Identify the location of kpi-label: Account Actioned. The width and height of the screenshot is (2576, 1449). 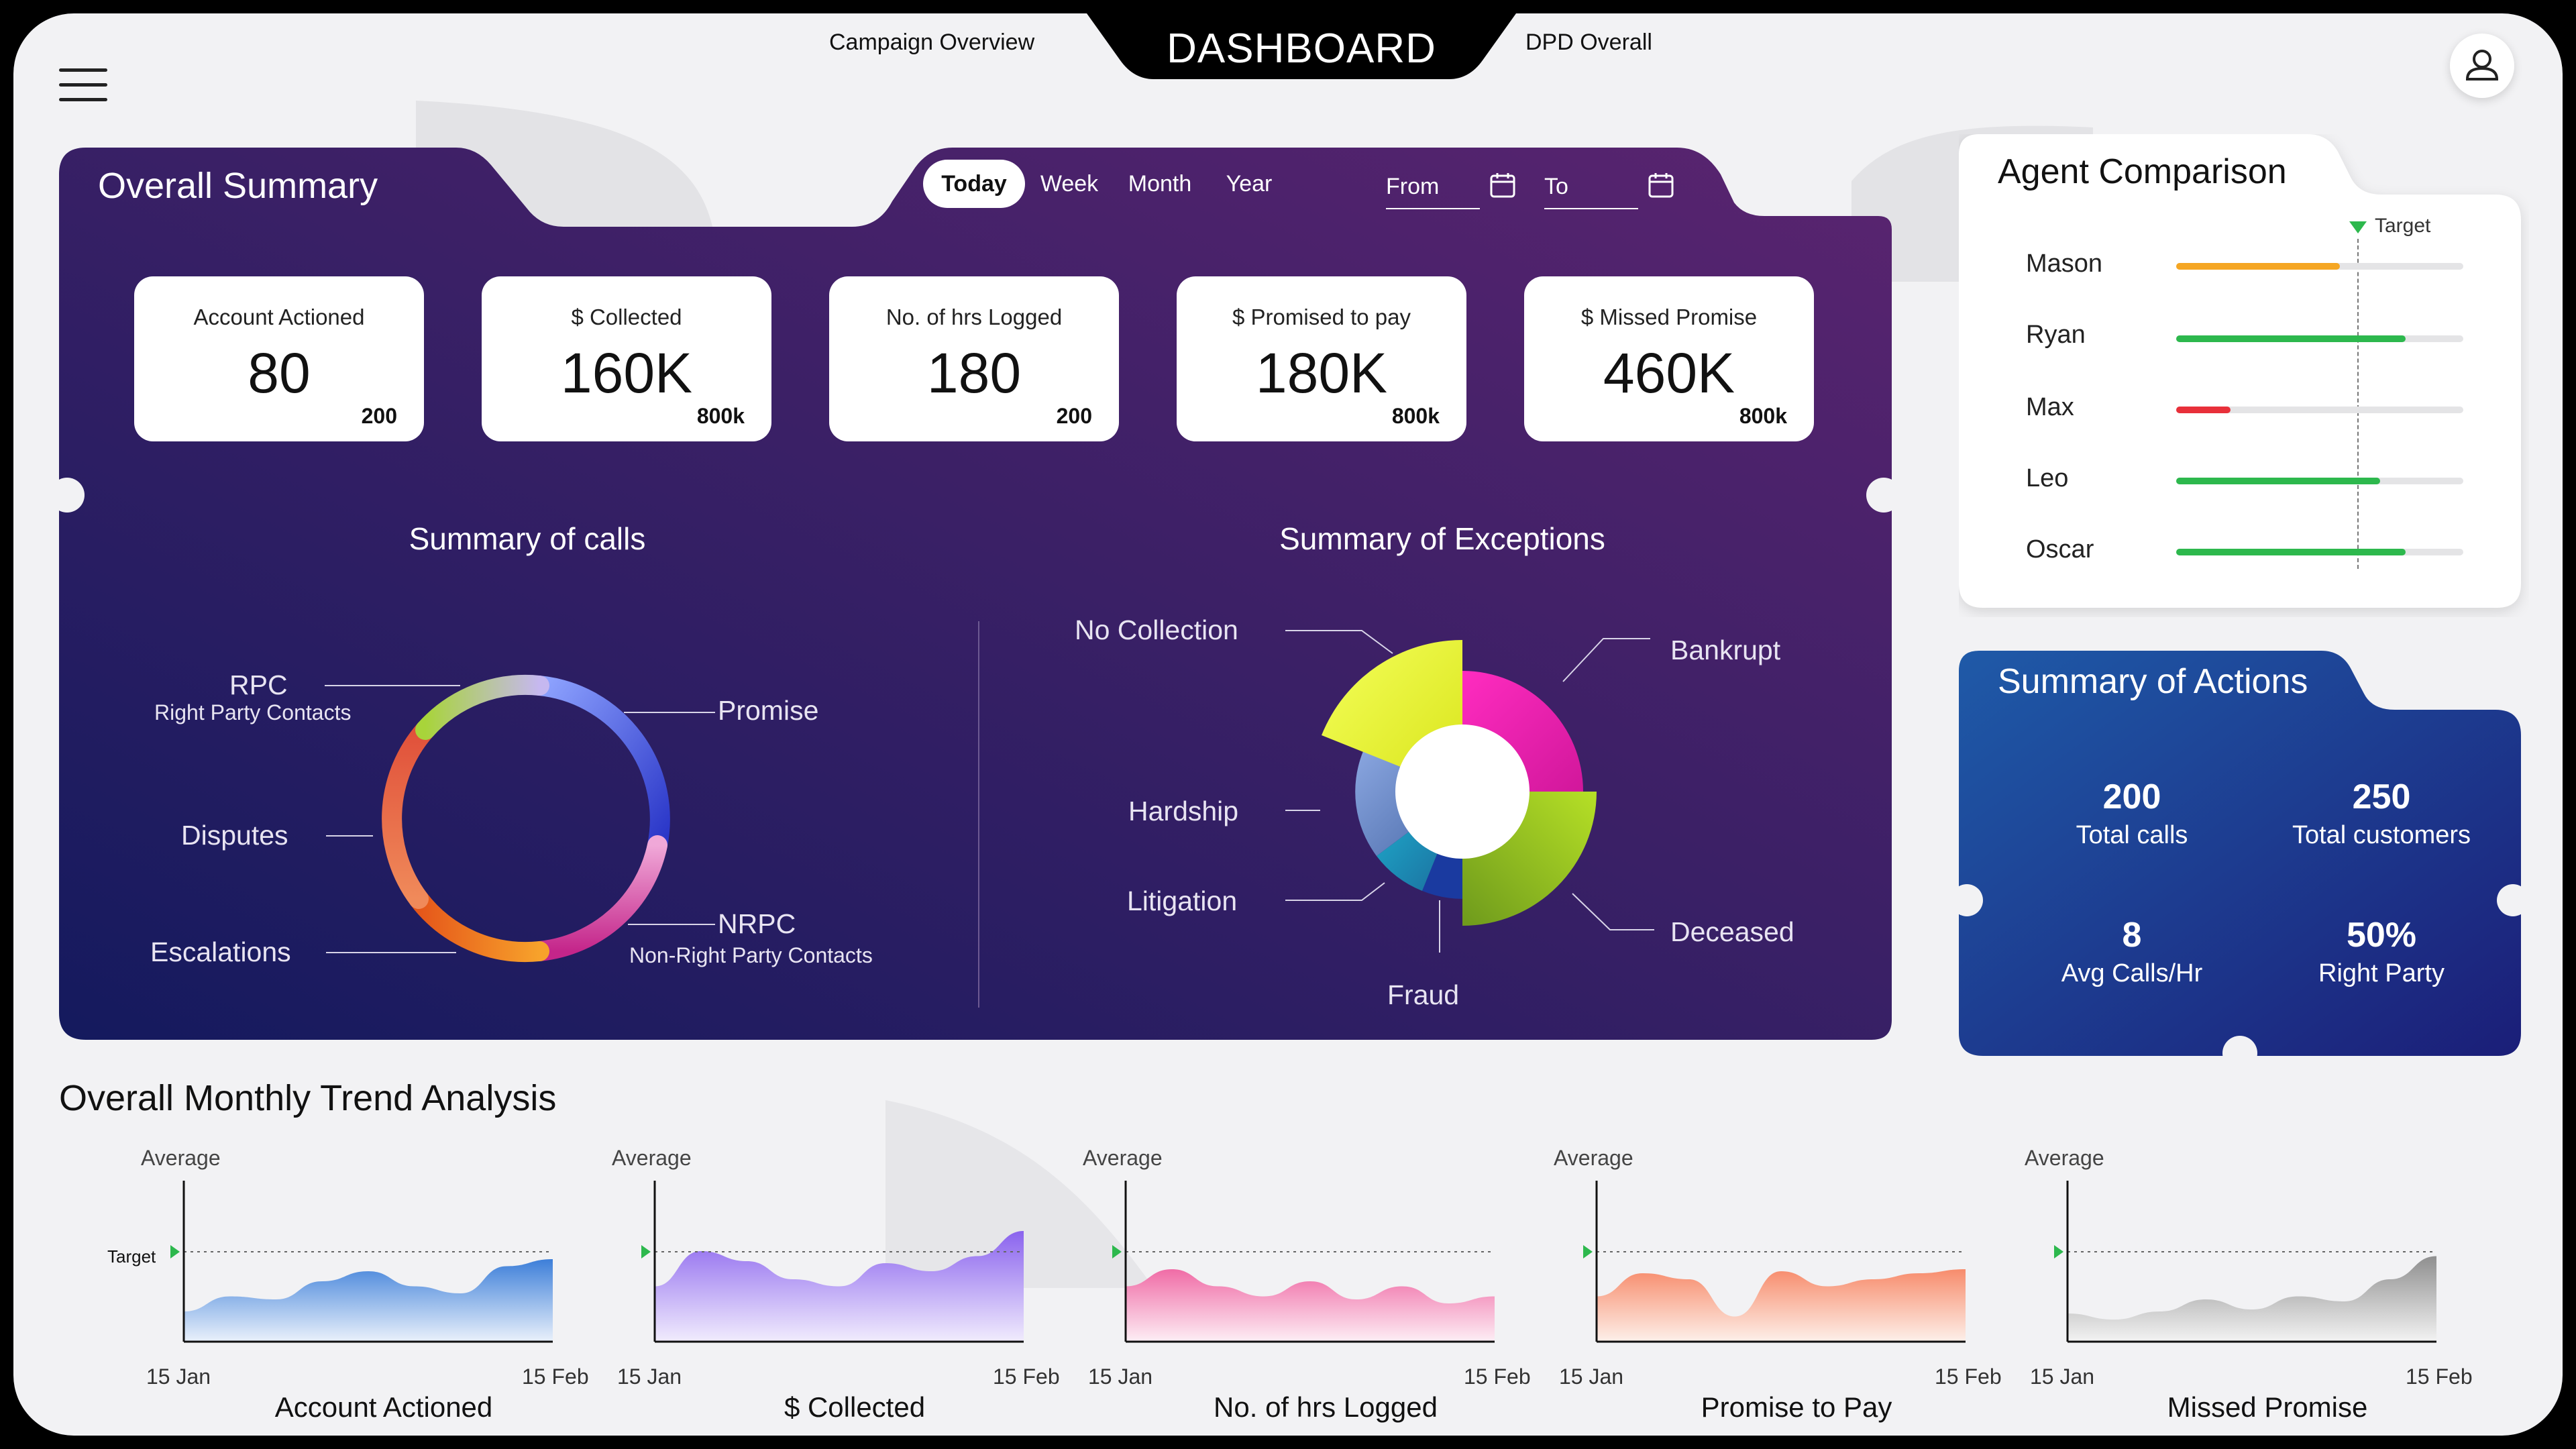
(279, 317).